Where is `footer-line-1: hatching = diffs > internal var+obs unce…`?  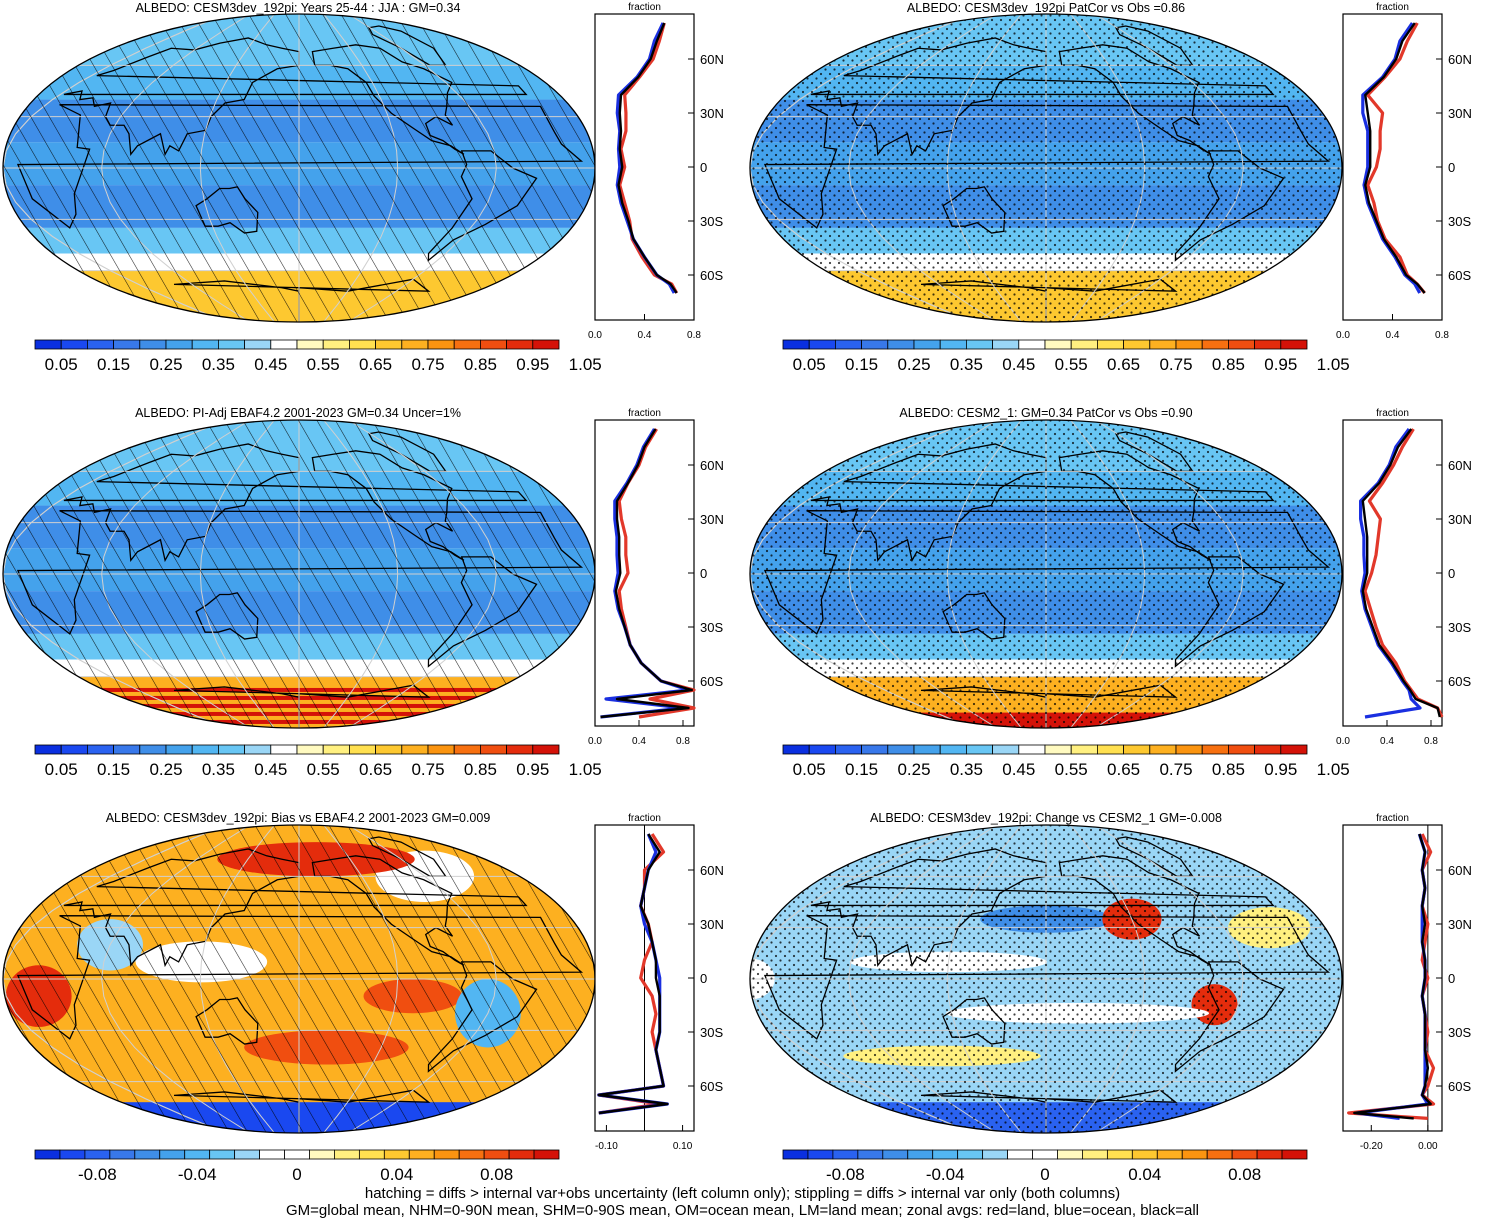
footer-line-1: hatching = diffs > internal var+obs unce… is located at coordinates (742, 1193).